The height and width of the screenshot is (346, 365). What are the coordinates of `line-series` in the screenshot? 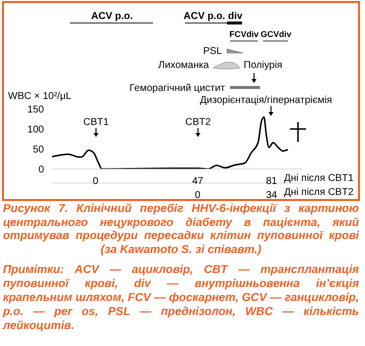 It's located at (170, 142).